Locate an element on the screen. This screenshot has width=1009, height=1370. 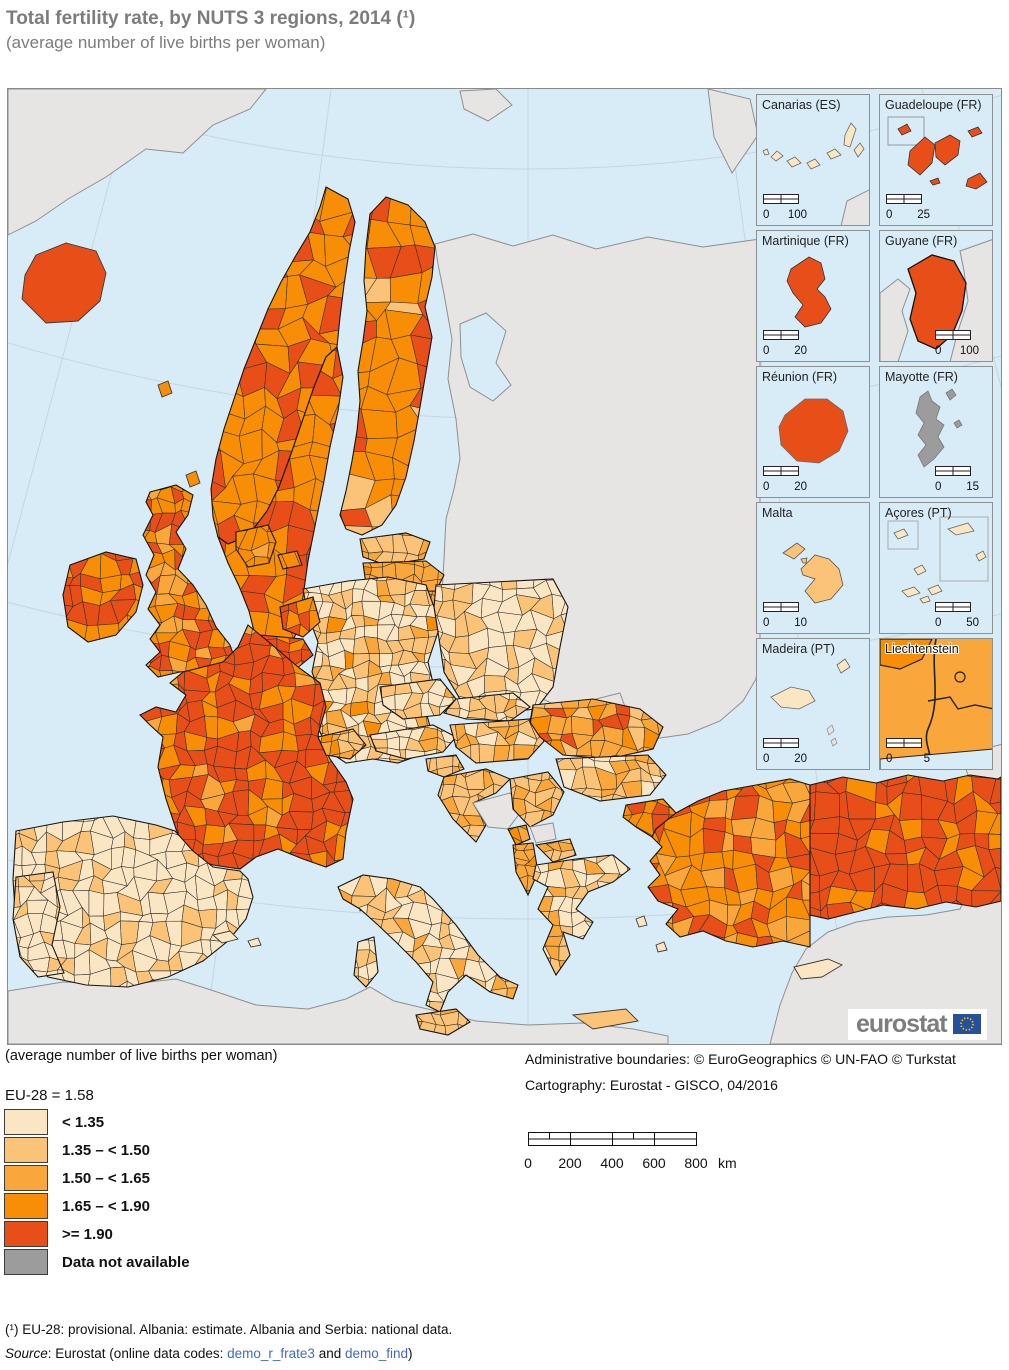
region-turkey-east is located at coordinates (905, 847).